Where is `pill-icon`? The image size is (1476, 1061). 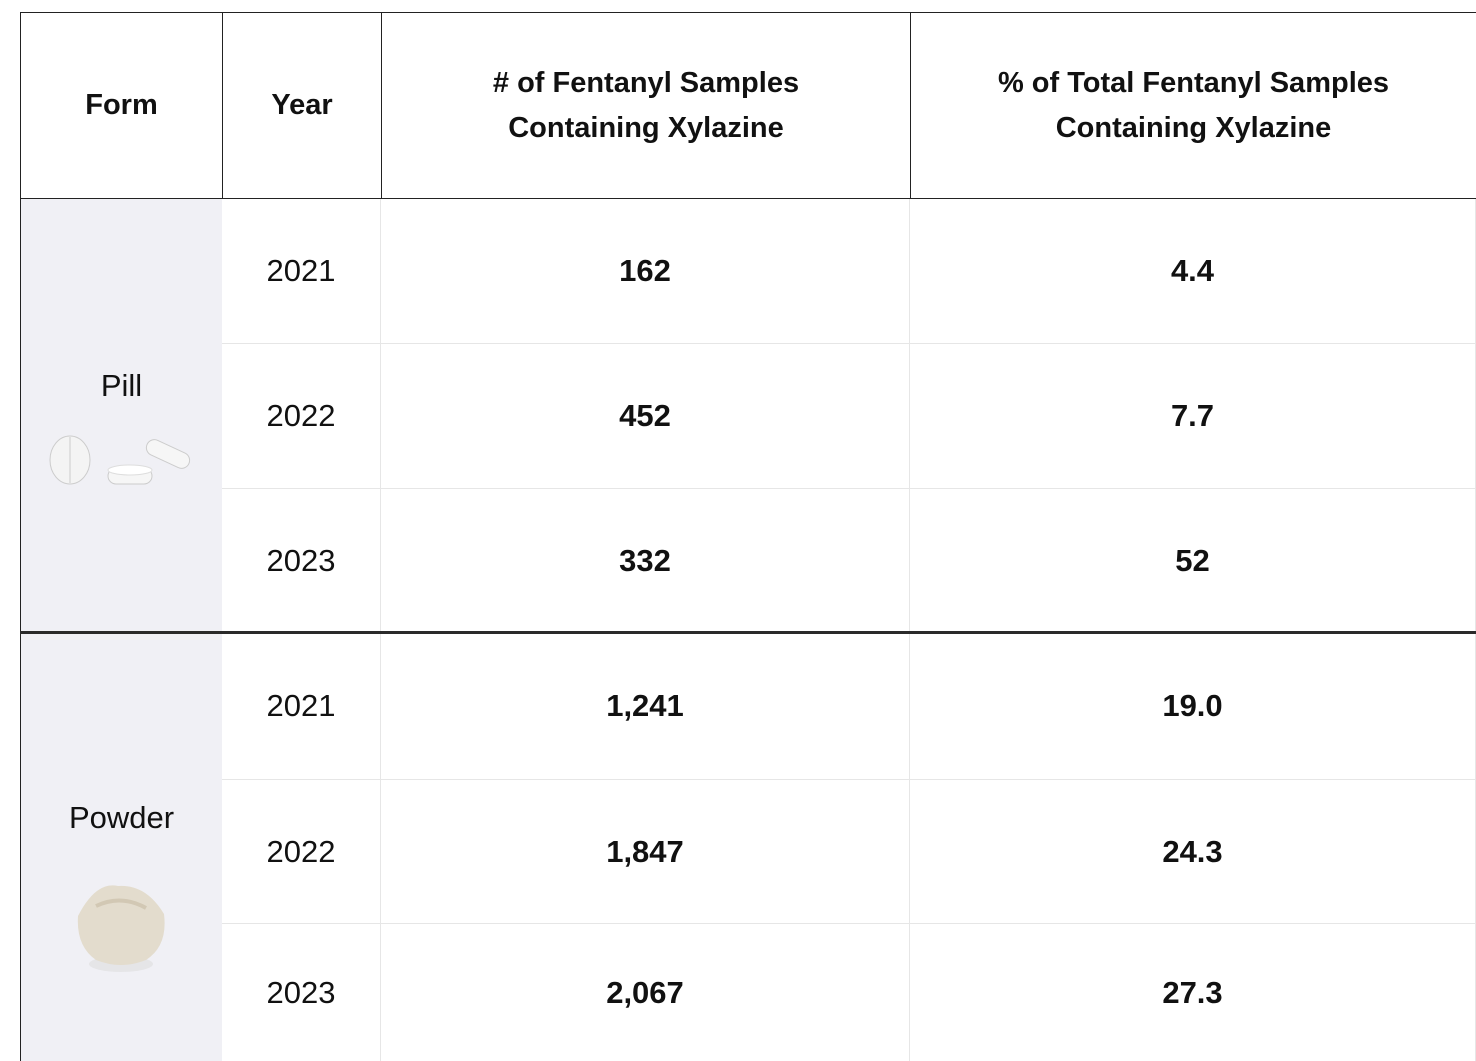 pill-icon is located at coordinates (120, 460).